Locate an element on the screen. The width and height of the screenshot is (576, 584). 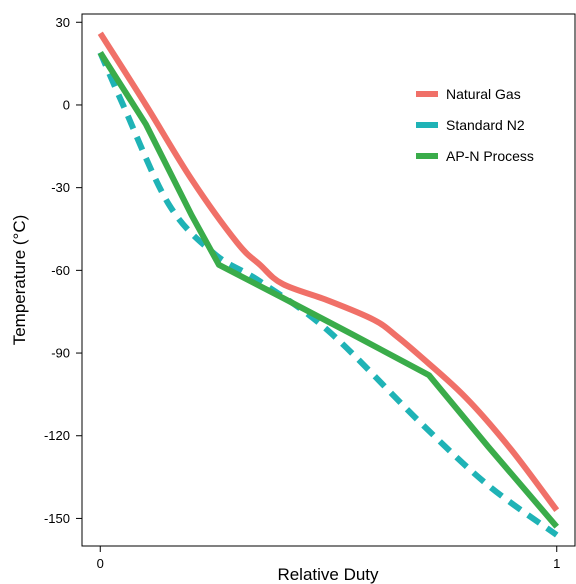
y-tick-label: 0 is located at coordinates (66, 104).